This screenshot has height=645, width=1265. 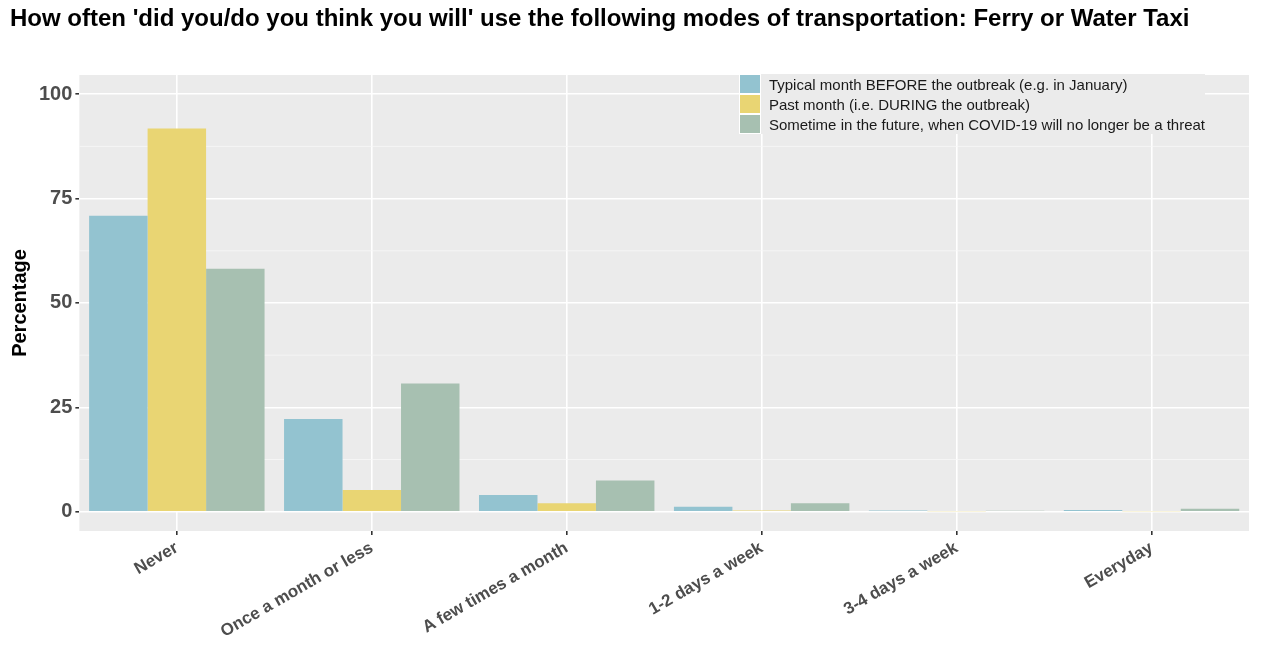 I want to click on legend-label: Sometime in the future, when COVID-19 will no longer be a threat, so click(x=986, y=124).